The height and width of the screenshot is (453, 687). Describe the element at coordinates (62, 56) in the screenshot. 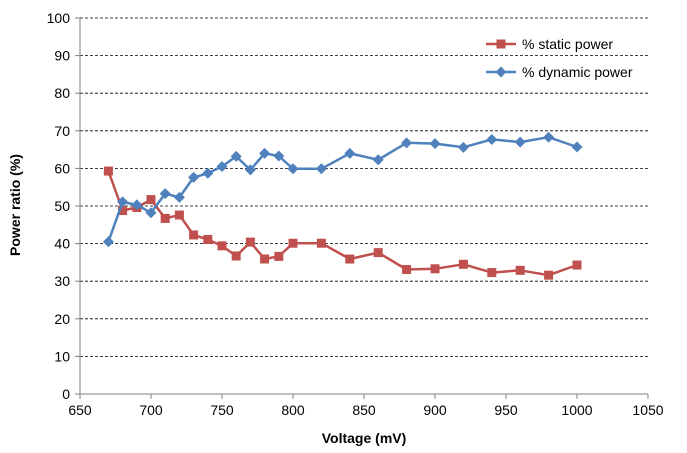

I see `y-tick-label: 90` at that location.